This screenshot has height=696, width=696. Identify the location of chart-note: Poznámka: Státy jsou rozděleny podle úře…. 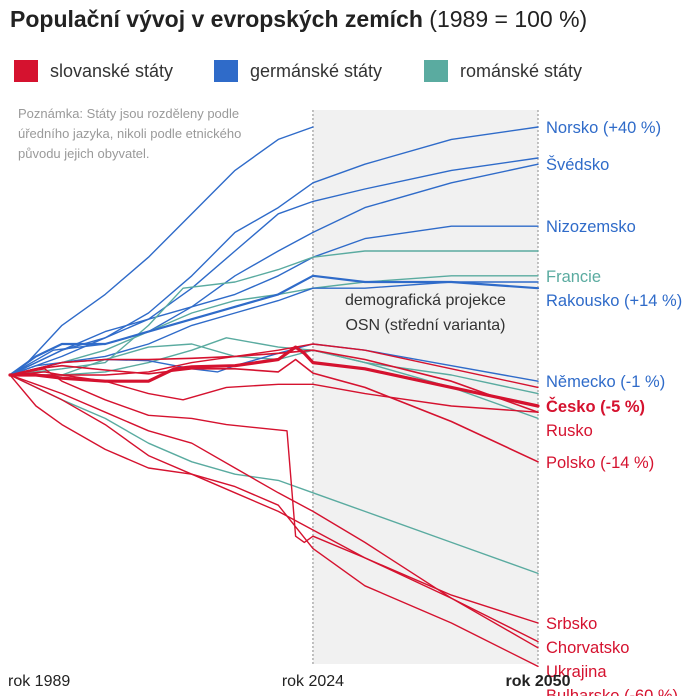
(130, 133).